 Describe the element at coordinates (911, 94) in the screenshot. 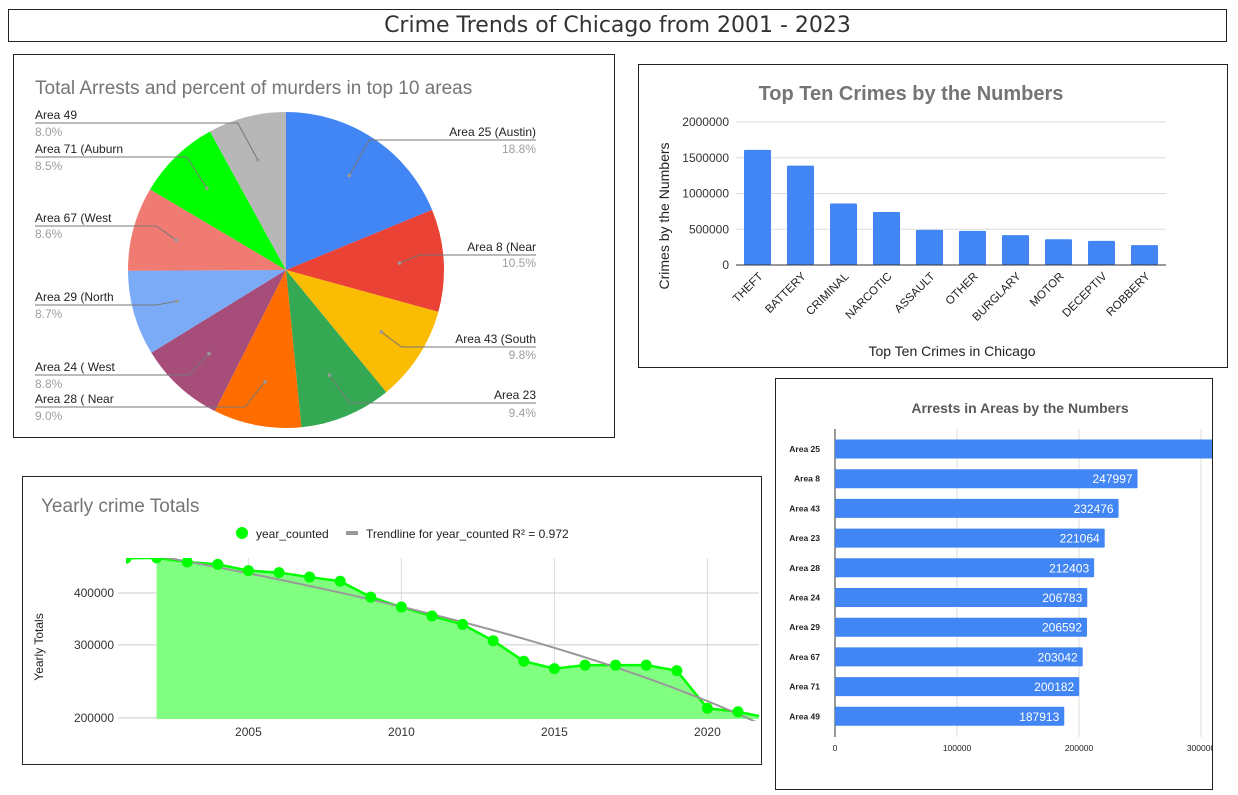

I see `chart-title: Top Ten Crimes by the Numbers` at that location.